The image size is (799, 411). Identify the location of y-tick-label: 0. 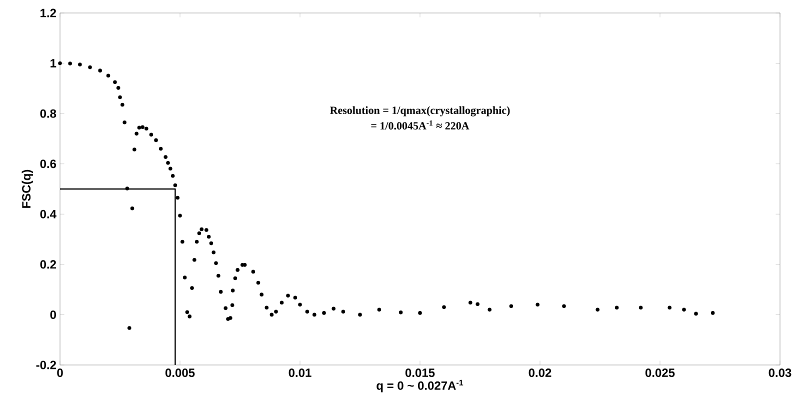
(53, 314).